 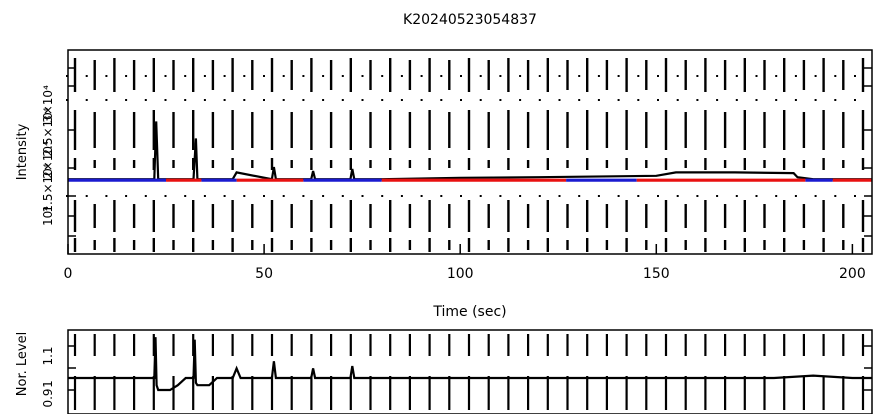 What do you see at coordinates (48, 376) in the screenshot?
I see `ratio-y-tick-labels: 0.91 1.1` at bounding box center [48, 376].